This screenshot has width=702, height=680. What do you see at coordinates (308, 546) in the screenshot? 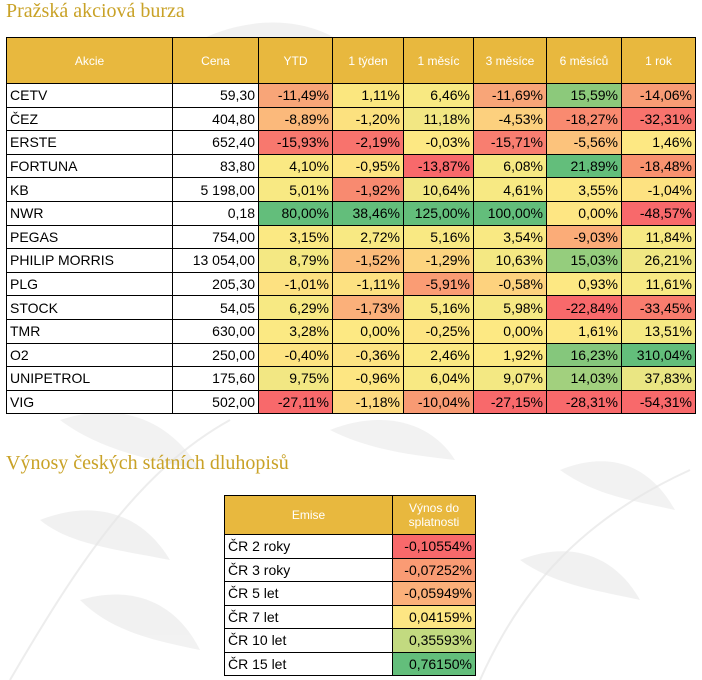
I see `bond-issue-cell: ČR 2 roky` at bounding box center [308, 546].